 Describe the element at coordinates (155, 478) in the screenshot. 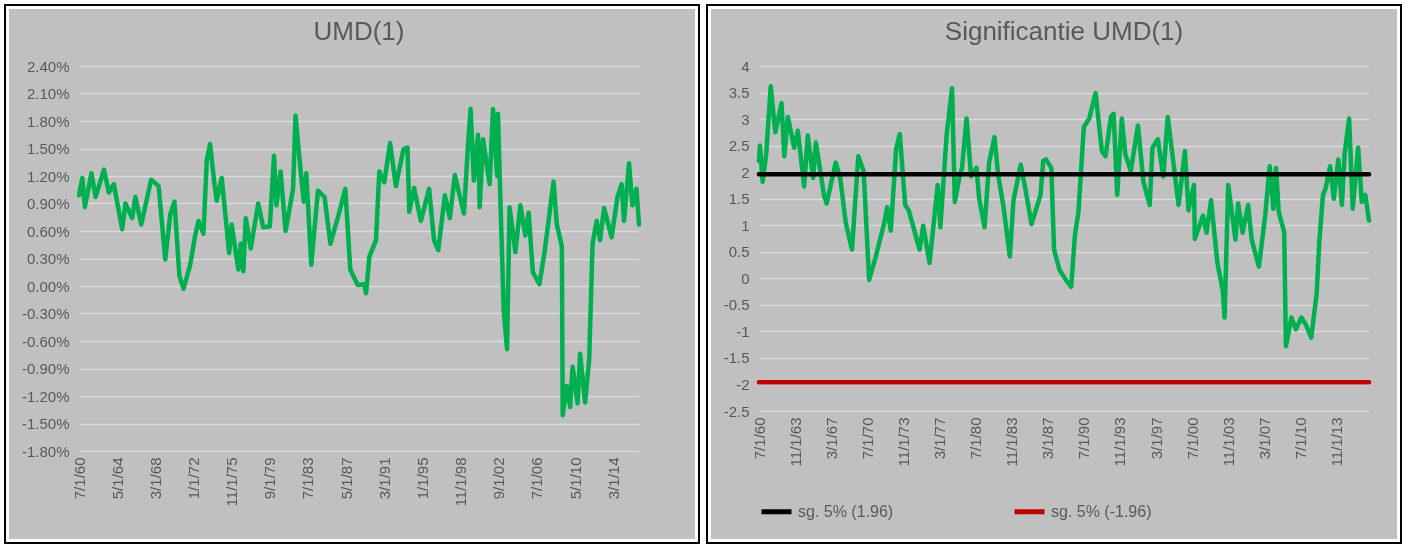

I see `x-tick-label: 3/1/68` at that location.